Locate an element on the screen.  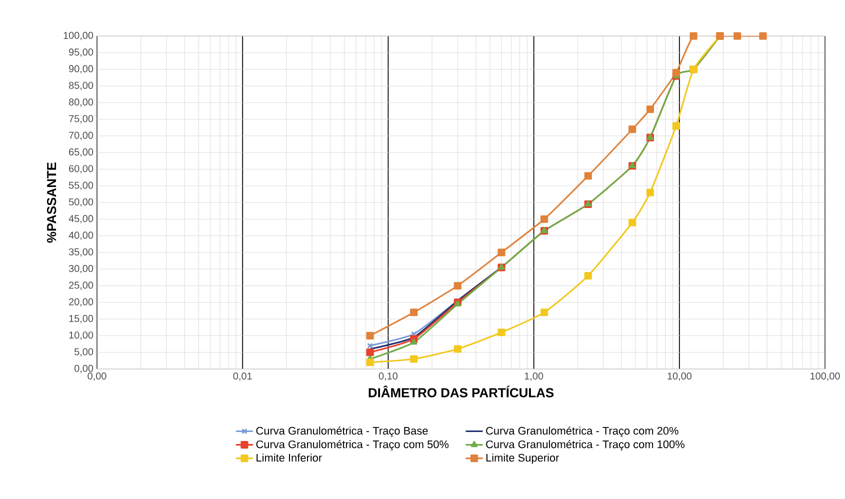
y-tick-label: 25,00 is located at coordinates (81, 286).